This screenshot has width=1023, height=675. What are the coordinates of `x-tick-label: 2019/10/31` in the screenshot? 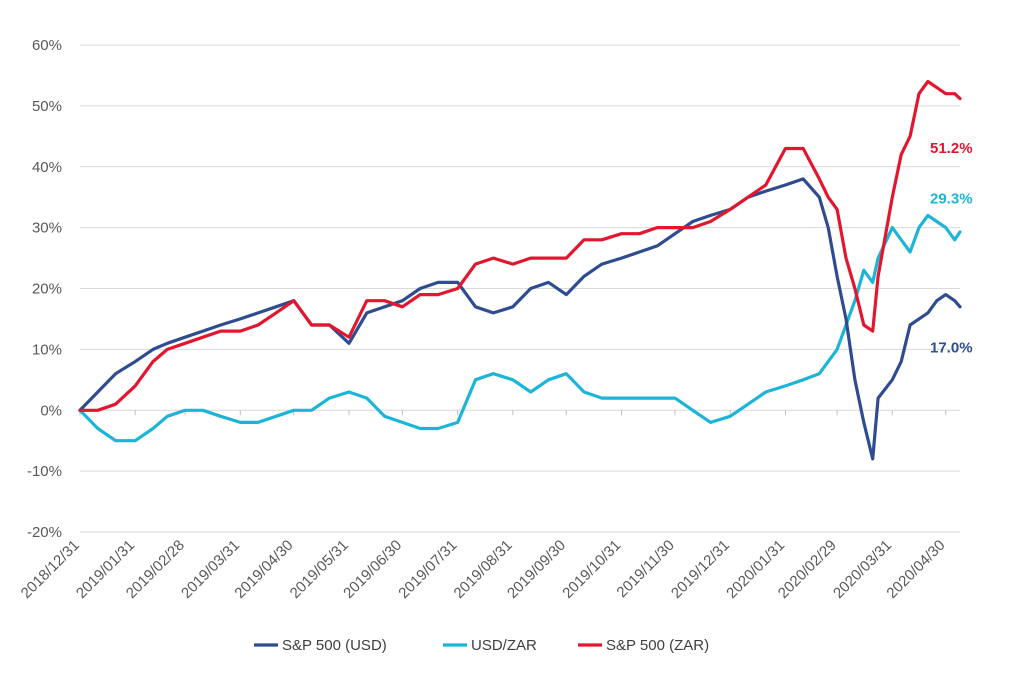 It's located at (591, 569).